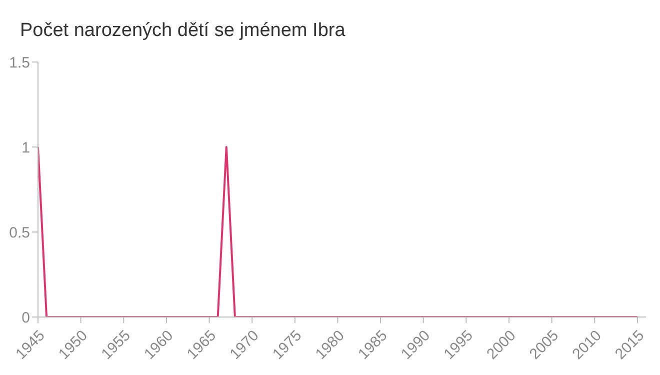 The height and width of the screenshot is (375, 660). What do you see at coordinates (26, 317) in the screenshot?
I see `y-tick-label: 0` at bounding box center [26, 317].